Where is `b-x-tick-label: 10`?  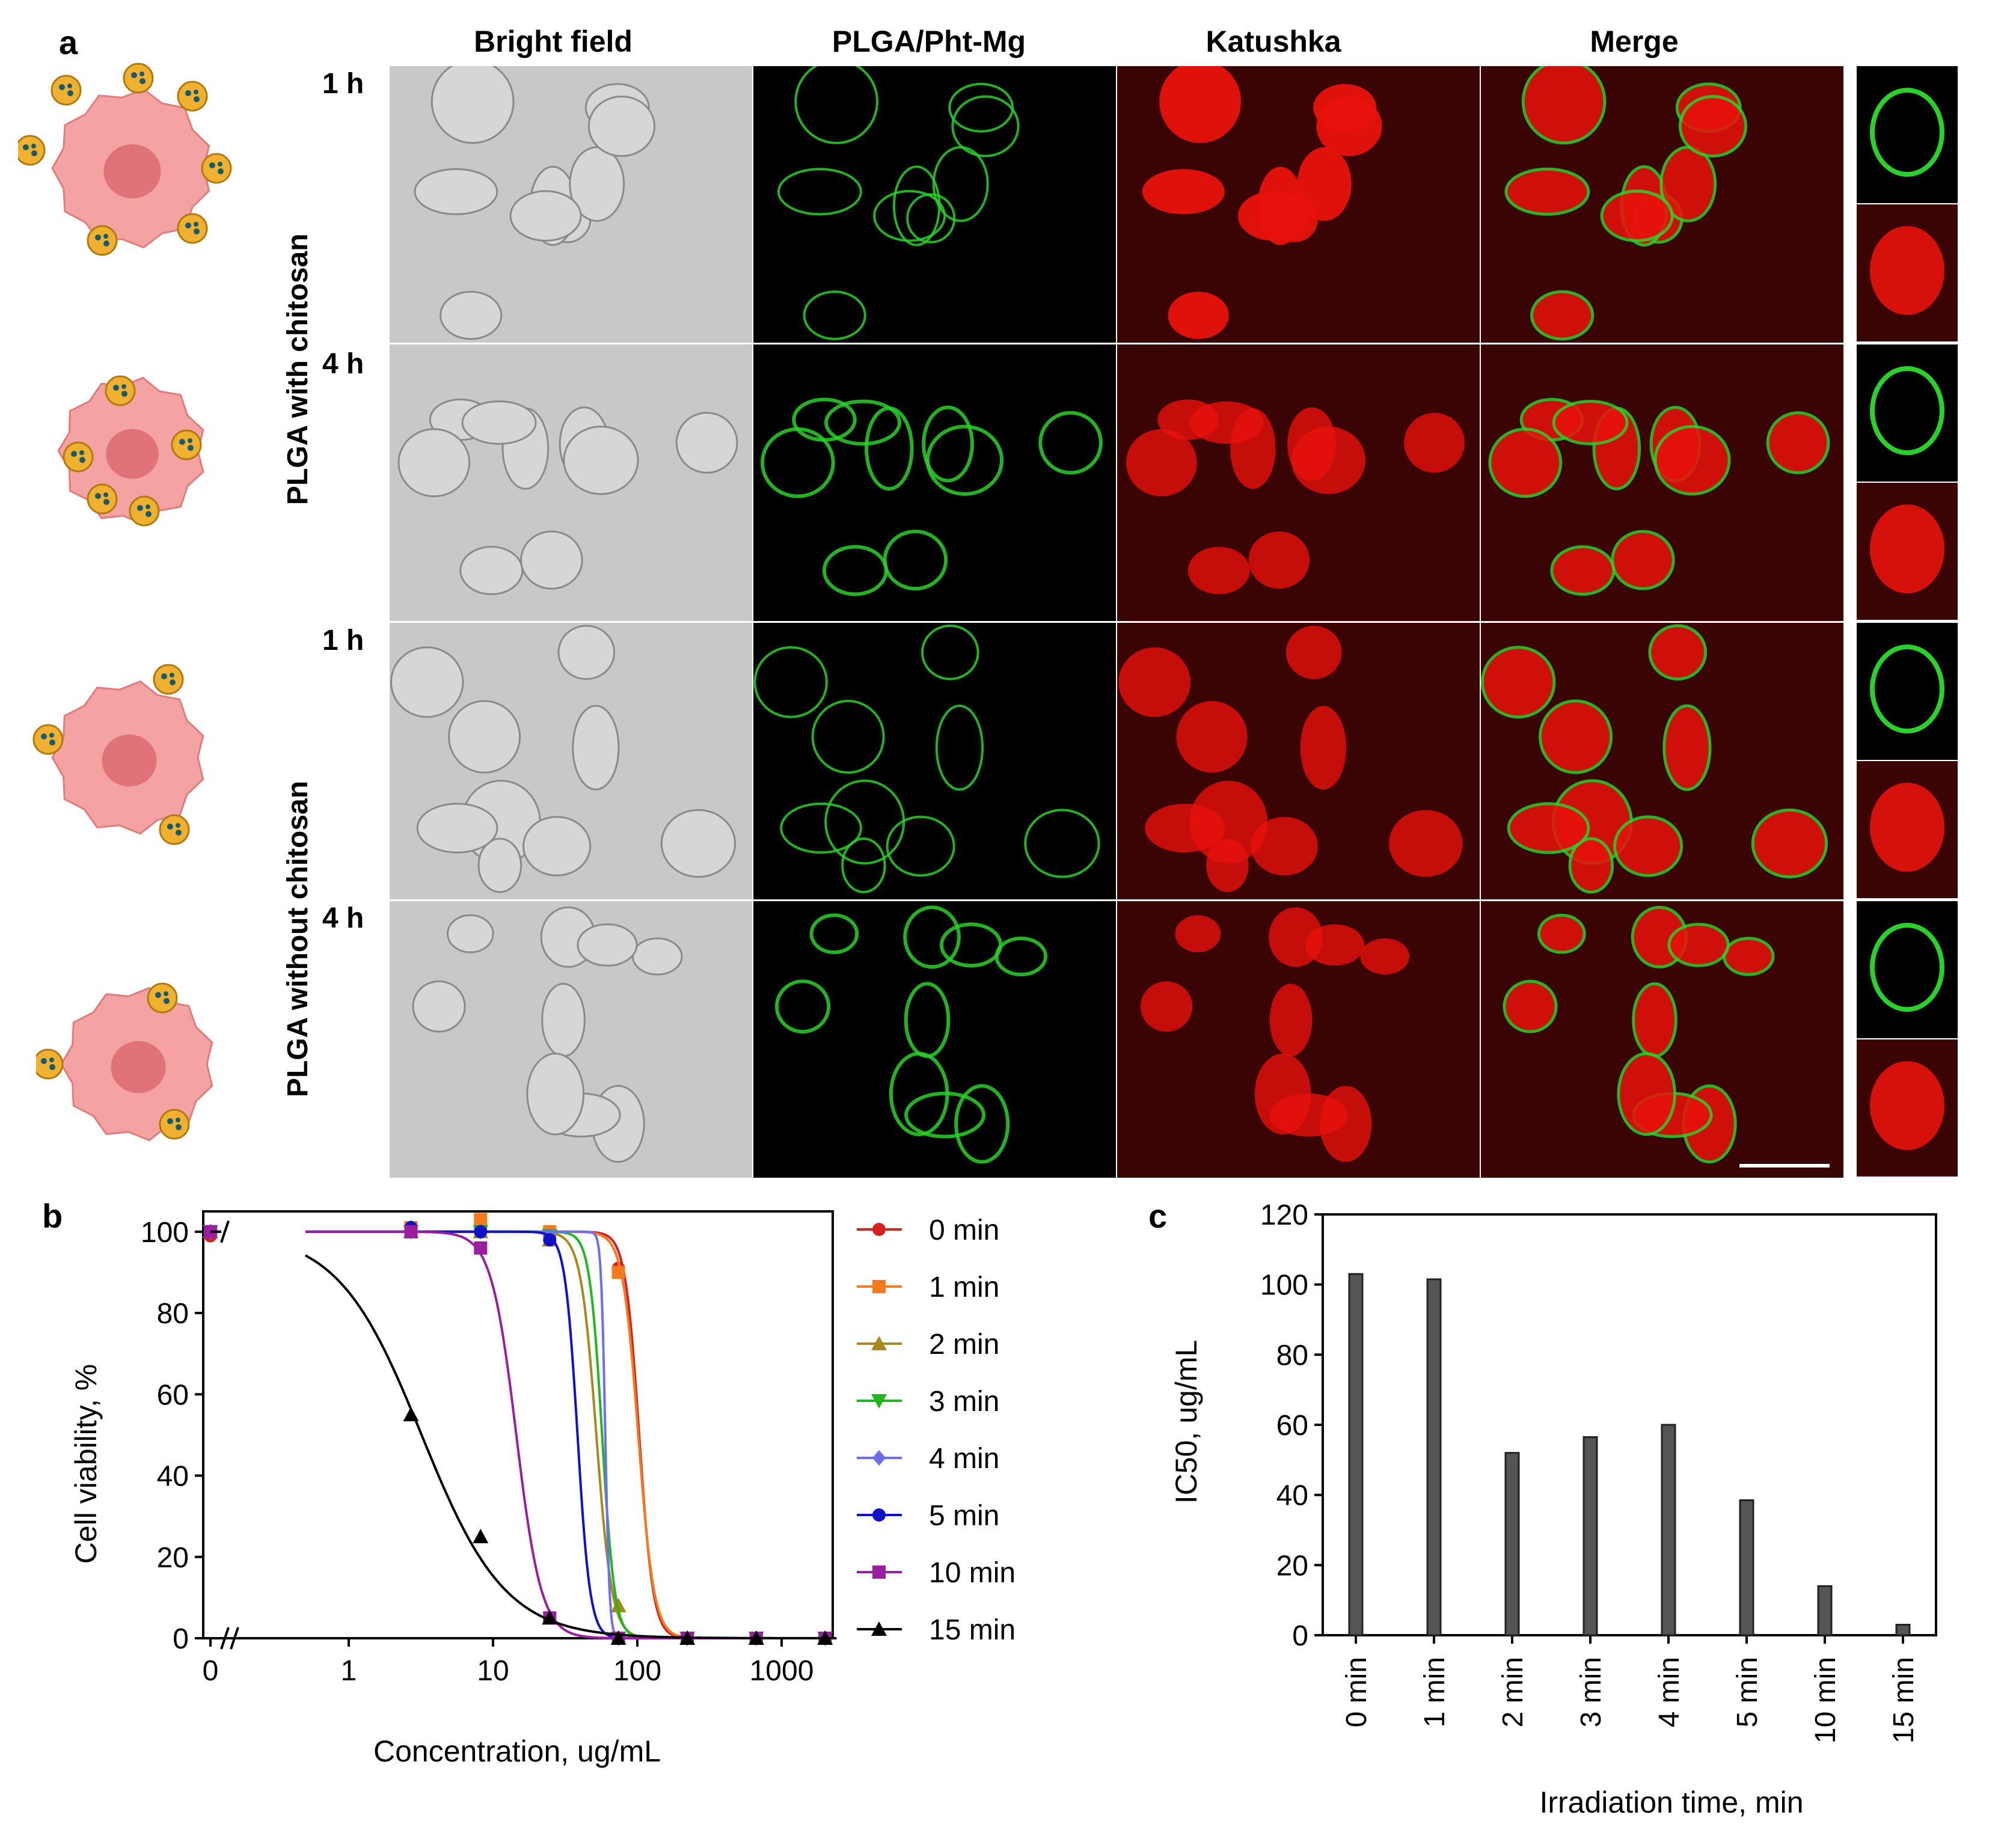 b-x-tick-label: 10 is located at coordinates (493, 1671).